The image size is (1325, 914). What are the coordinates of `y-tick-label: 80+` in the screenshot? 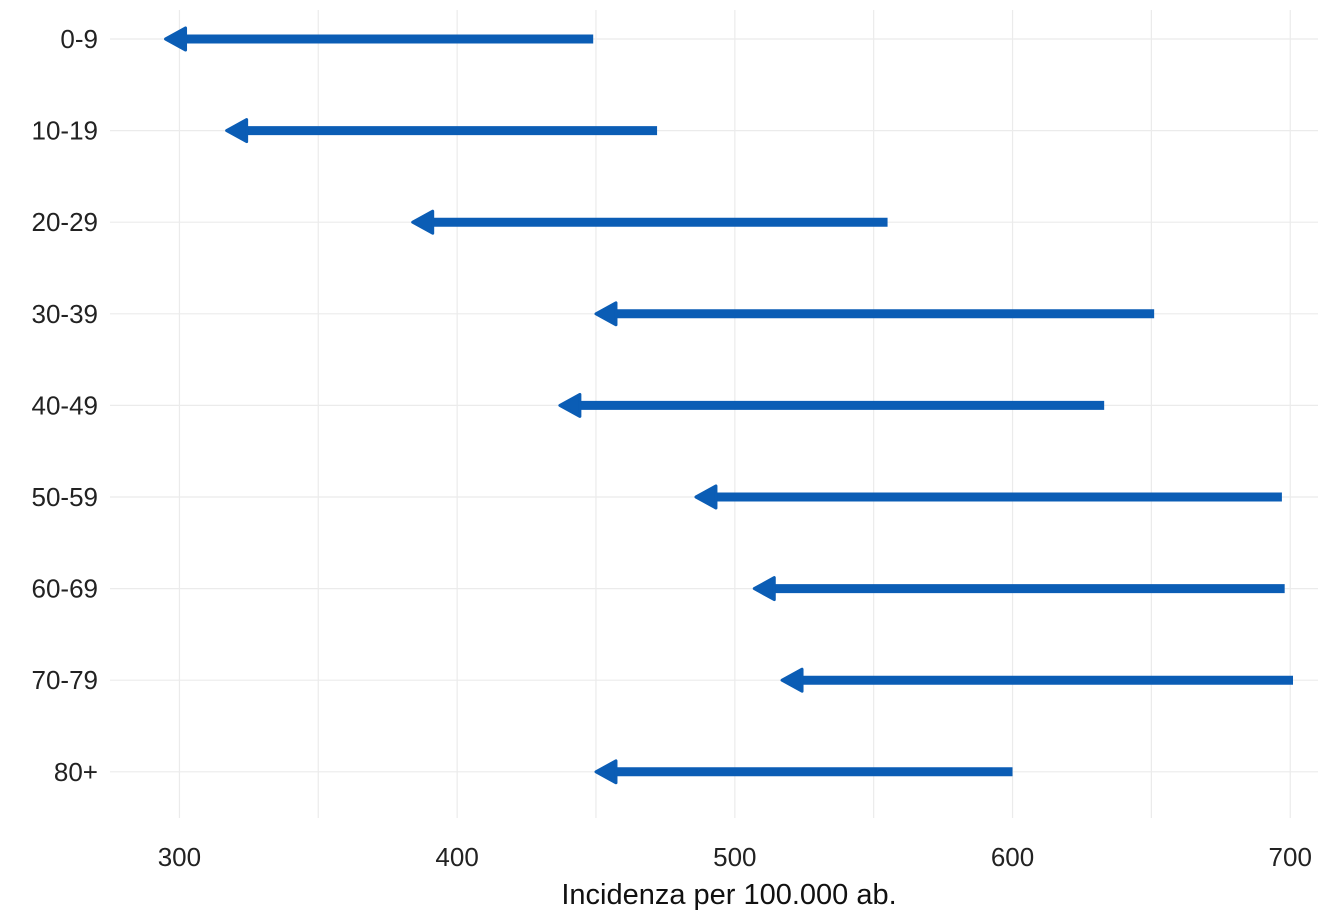 It's located at (76, 772).